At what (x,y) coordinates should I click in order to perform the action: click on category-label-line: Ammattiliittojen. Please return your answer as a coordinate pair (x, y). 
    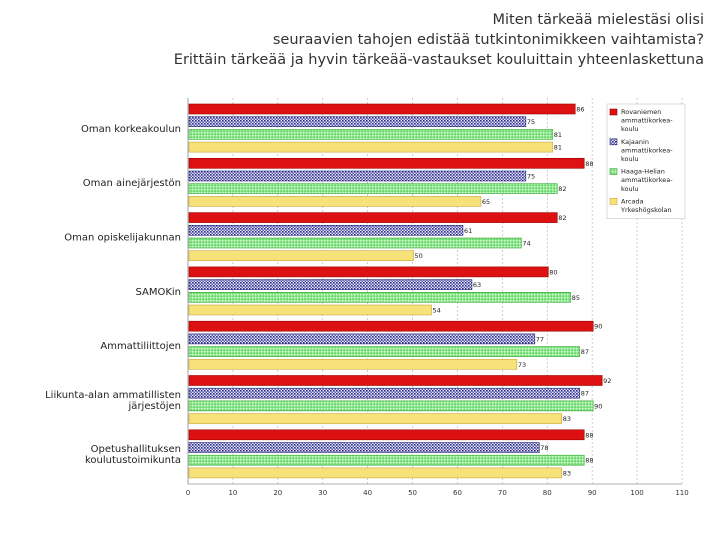
    Looking at the image, I should click on (140, 346).